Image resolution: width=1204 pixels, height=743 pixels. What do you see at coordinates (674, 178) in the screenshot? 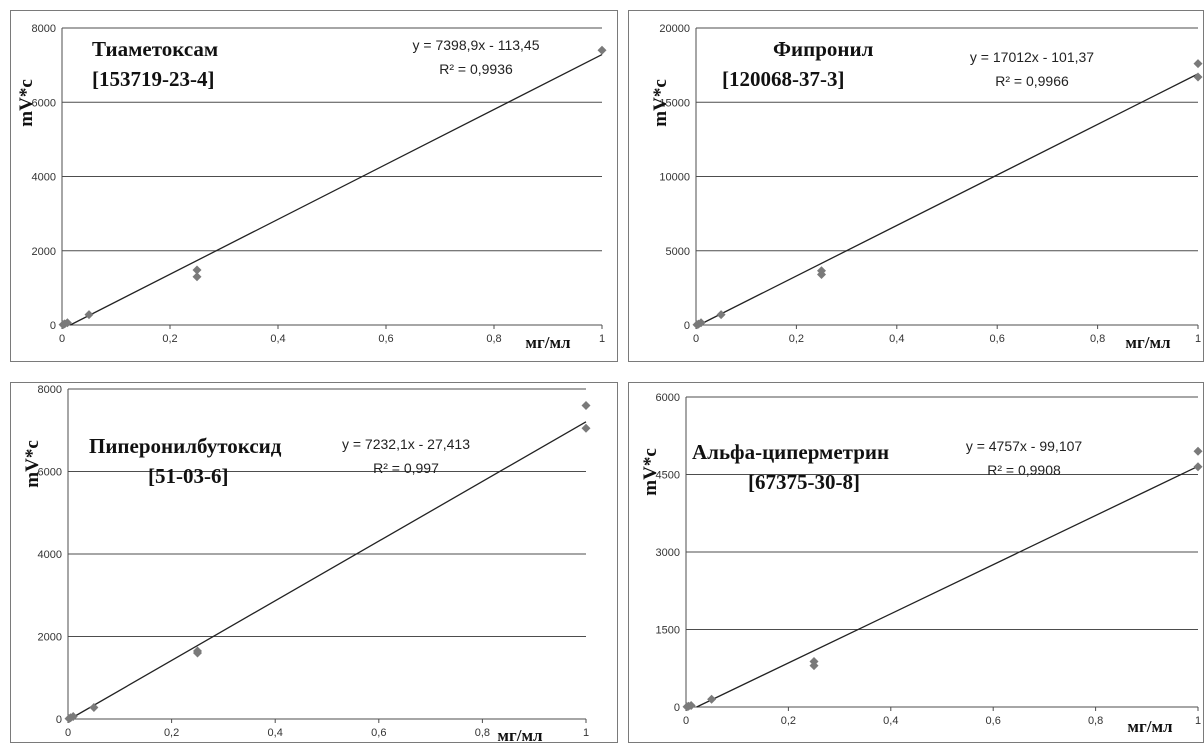
I see `y-tick-label: 10000` at bounding box center [674, 178].